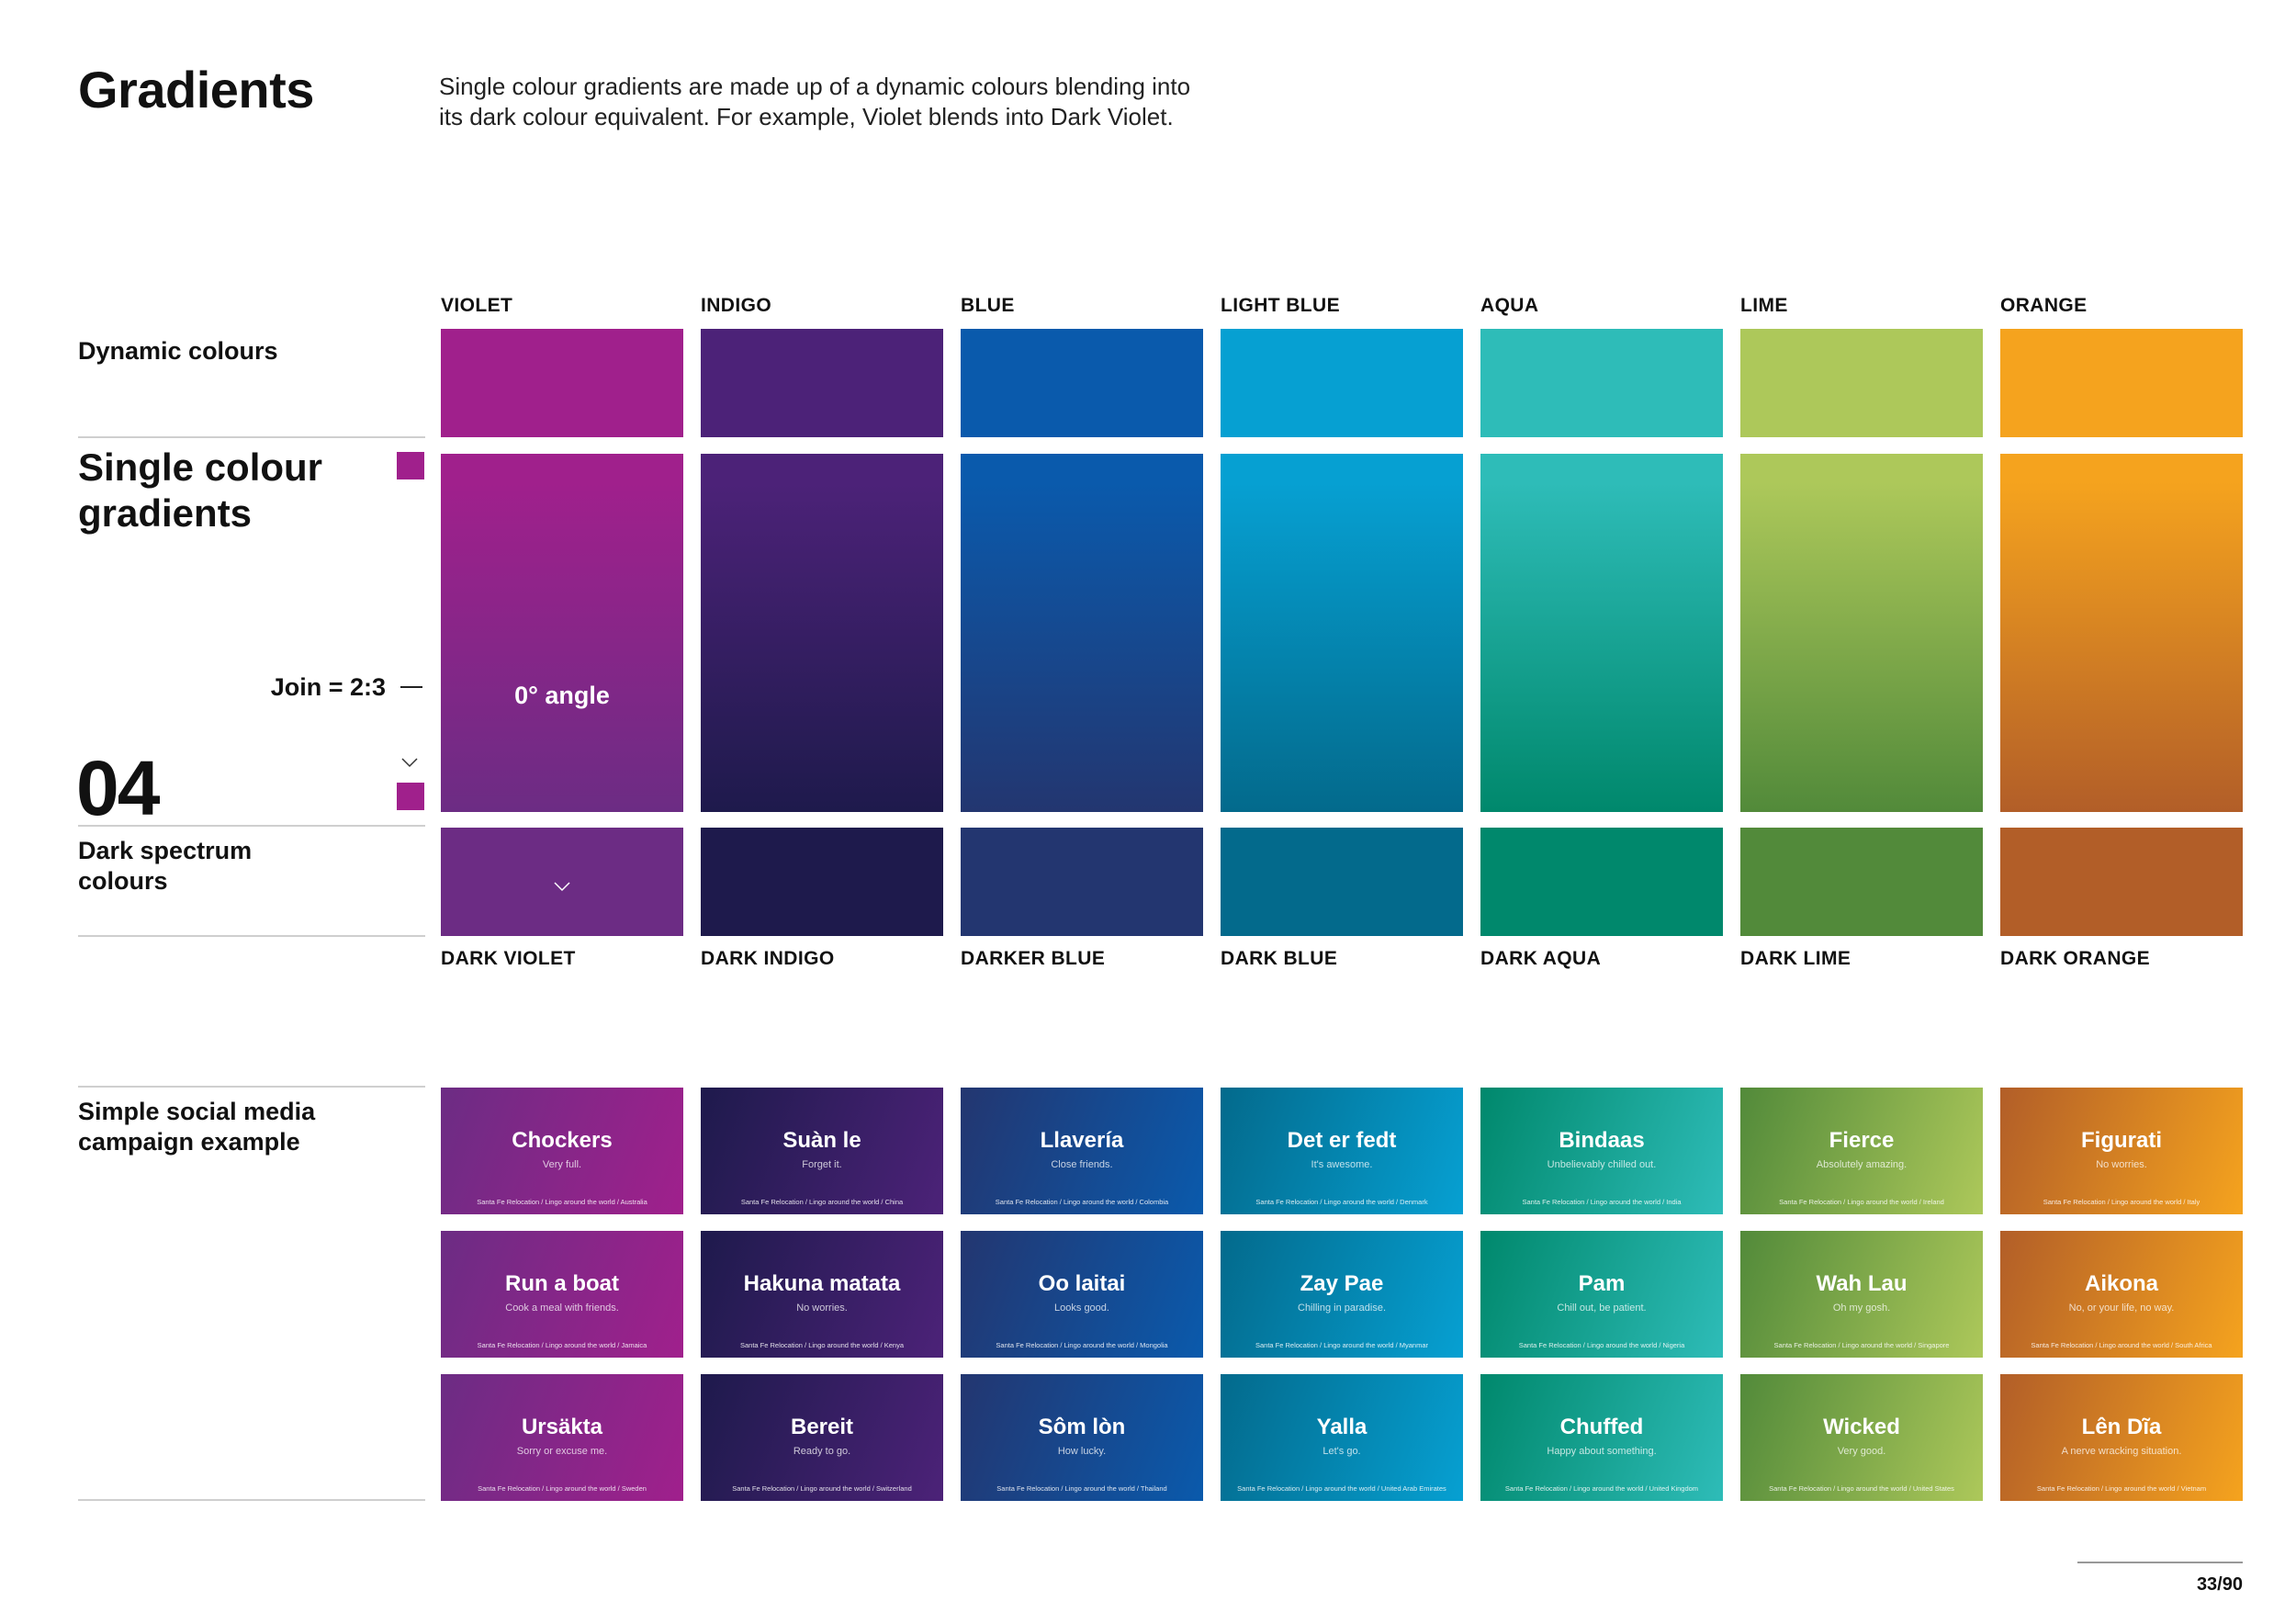  Describe the element at coordinates (1341, 1451) in the screenshot. I see `card-meaning: Let's go.` at that location.